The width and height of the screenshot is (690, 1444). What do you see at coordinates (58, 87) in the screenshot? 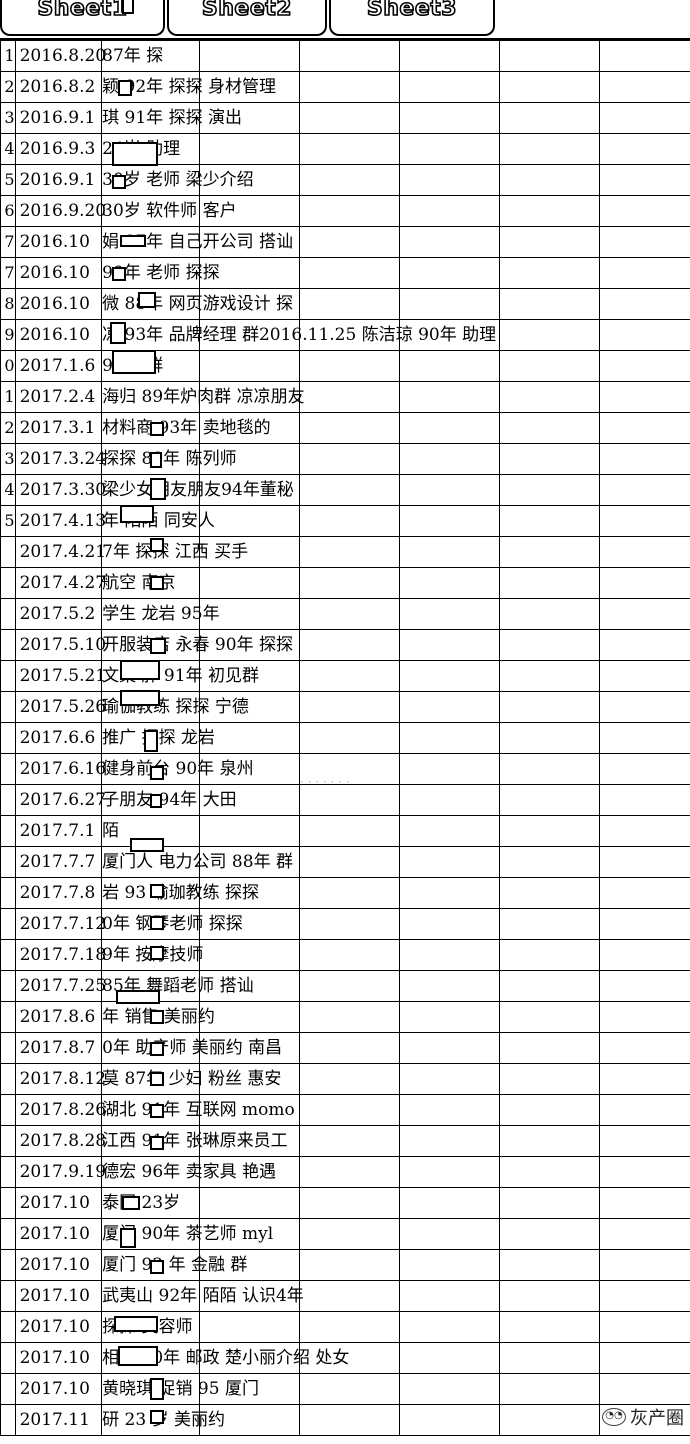
I see `date-cell: 2016.8.2` at bounding box center [58, 87].